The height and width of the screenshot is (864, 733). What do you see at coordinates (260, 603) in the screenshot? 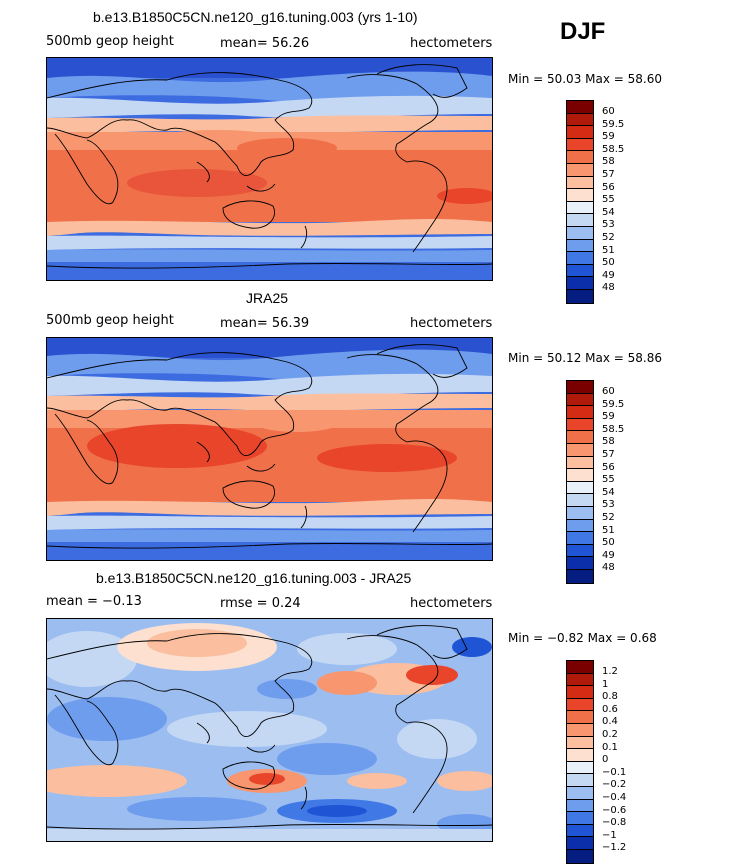
I see `panel-3-rmse-label: rmse = 0.24` at bounding box center [260, 603].